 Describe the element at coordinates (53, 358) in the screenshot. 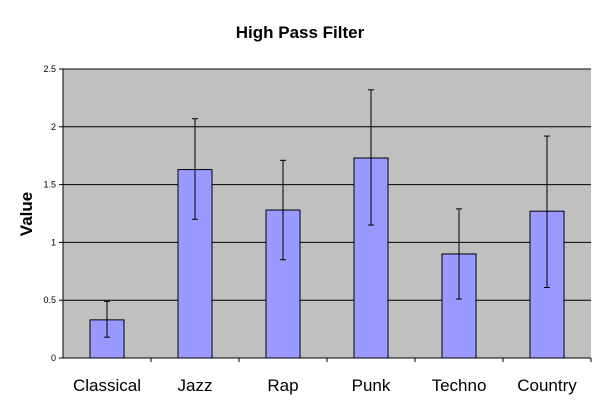

I see `y-tick-label: 0` at that location.